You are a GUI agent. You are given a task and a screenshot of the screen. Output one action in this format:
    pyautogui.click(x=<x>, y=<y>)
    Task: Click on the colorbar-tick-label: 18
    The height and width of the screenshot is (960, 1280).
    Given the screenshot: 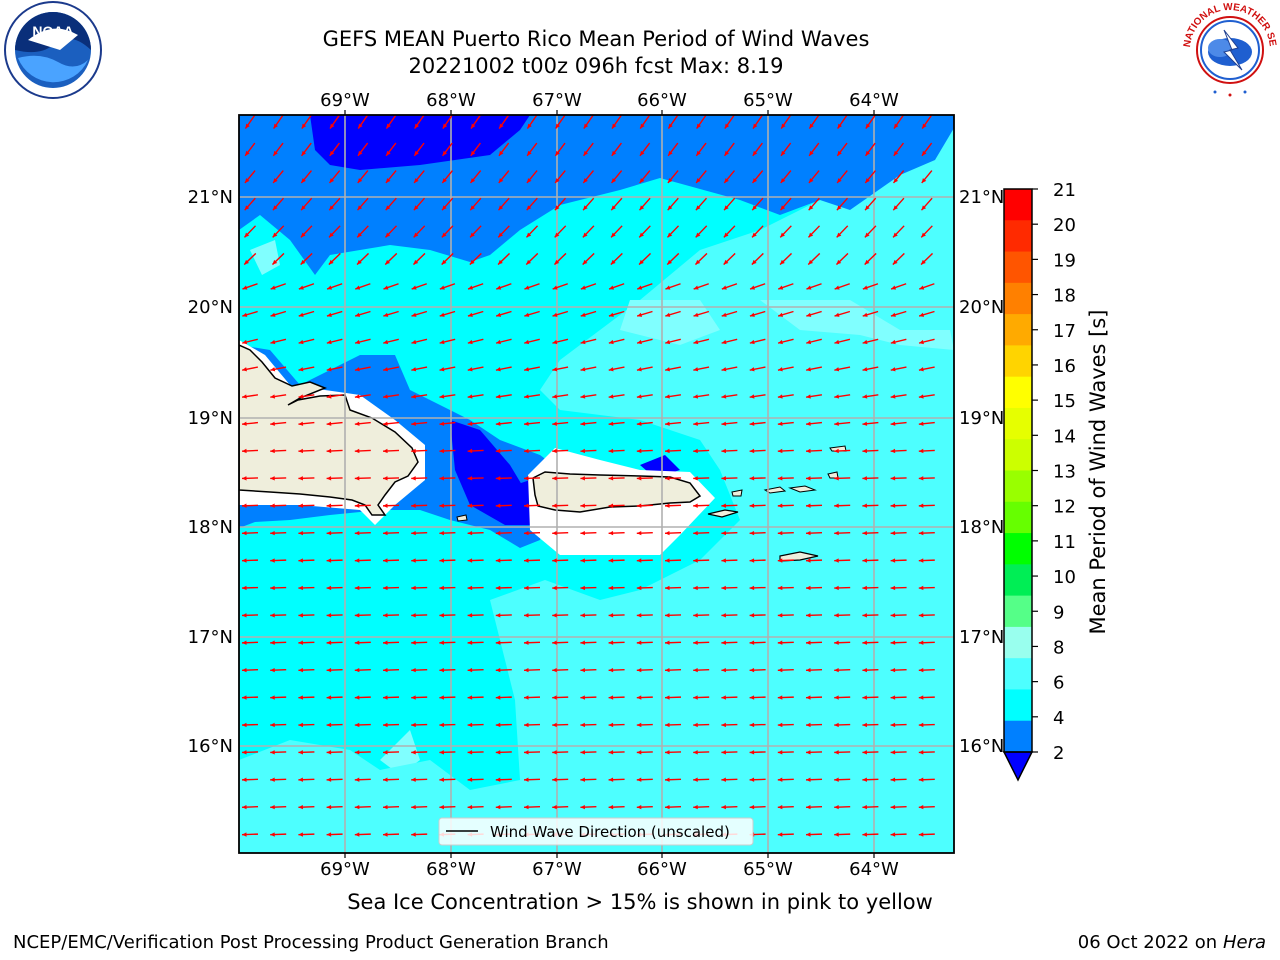 What is the action you would take?
    pyautogui.click(x=1064, y=296)
    